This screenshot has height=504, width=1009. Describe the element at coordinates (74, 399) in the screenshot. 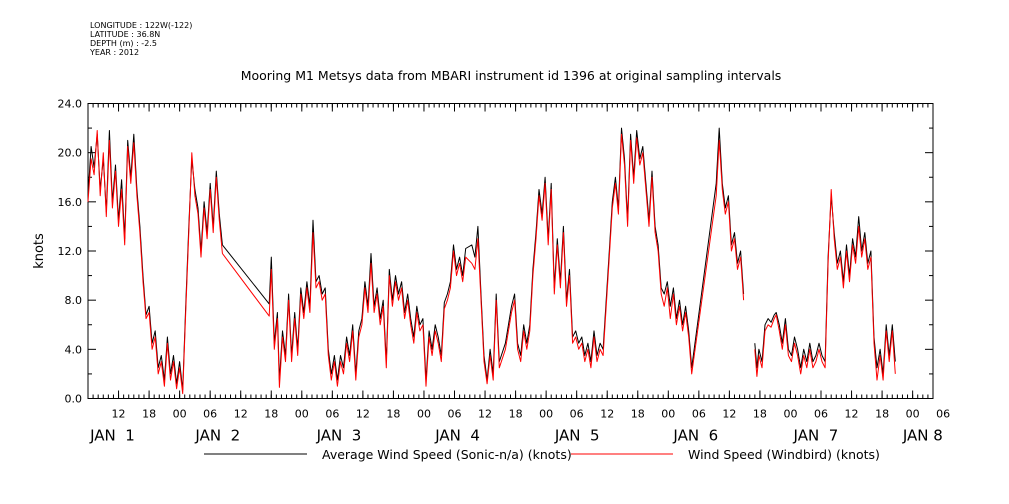

I see `y-tick-label: 0.0` at that location.